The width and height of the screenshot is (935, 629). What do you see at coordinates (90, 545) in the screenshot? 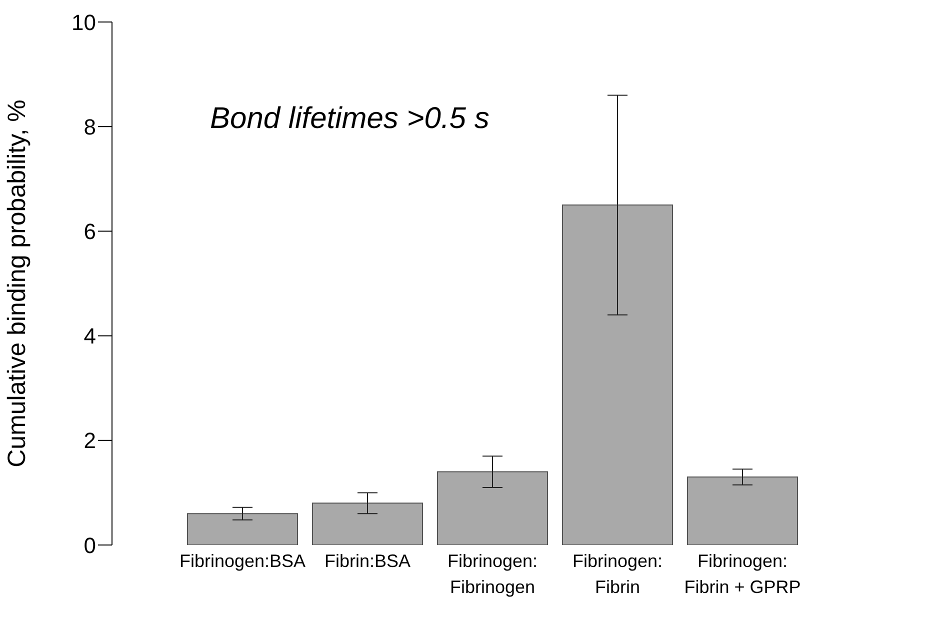
I see `y-tick-label: 0` at bounding box center [90, 545].